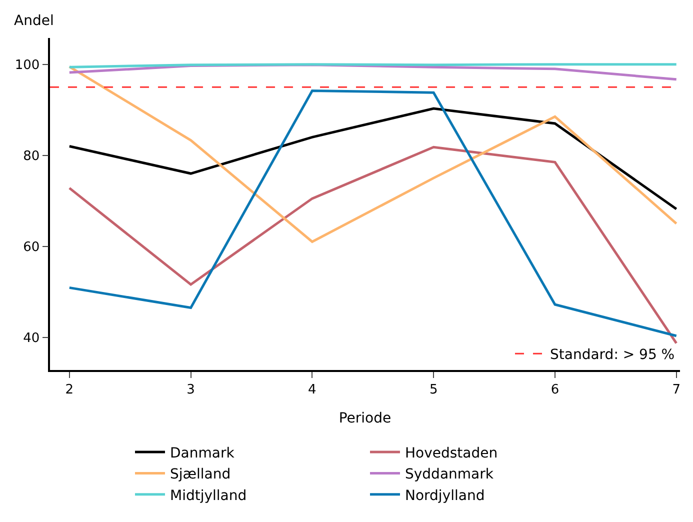  I want to click on legend-label: Danmark, so click(203, 453).